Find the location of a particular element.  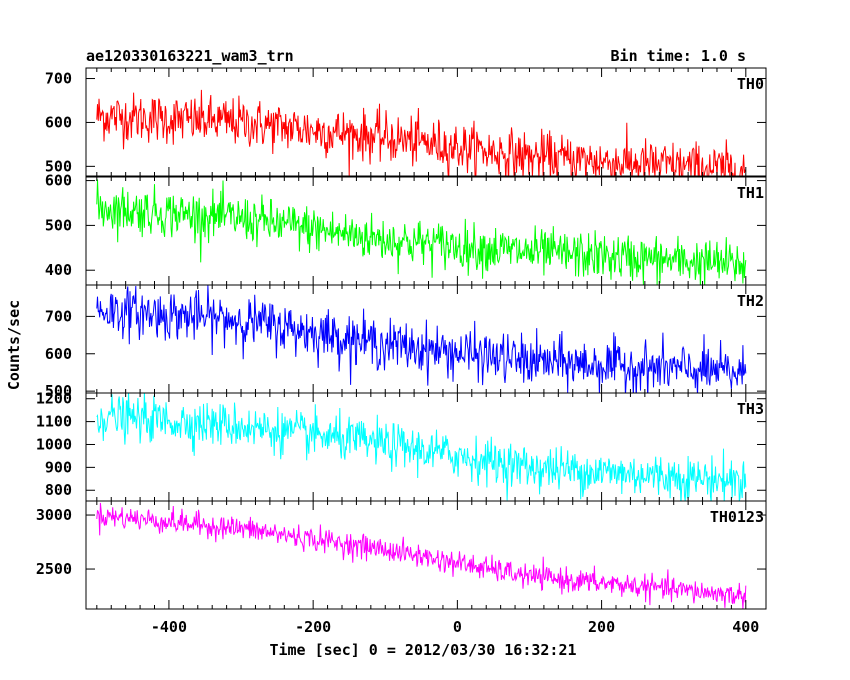

y-tick-label: 1200 is located at coordinates (54, 399).